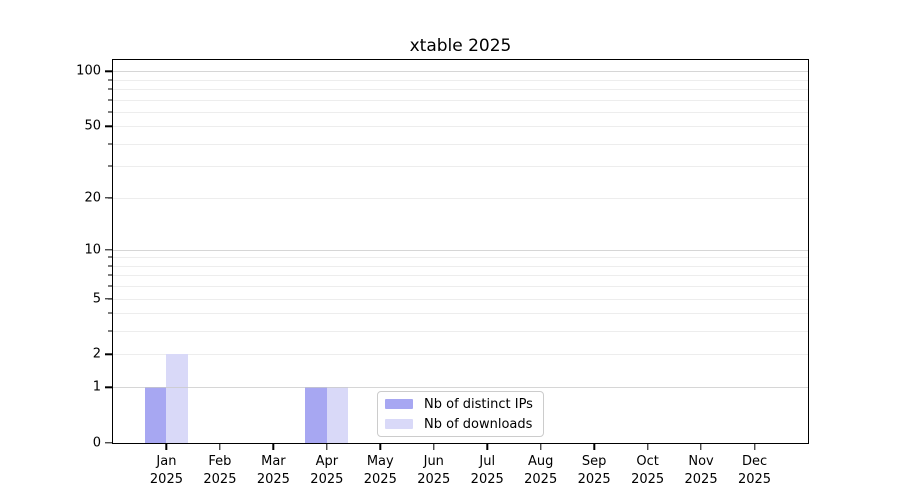 Image resolution: width=900 pixels, height=500 pixels. What do you see at coordinates (96, 354) in the screenshot?
I see `y-tick-label: 2` at bounding box center [96, 354].